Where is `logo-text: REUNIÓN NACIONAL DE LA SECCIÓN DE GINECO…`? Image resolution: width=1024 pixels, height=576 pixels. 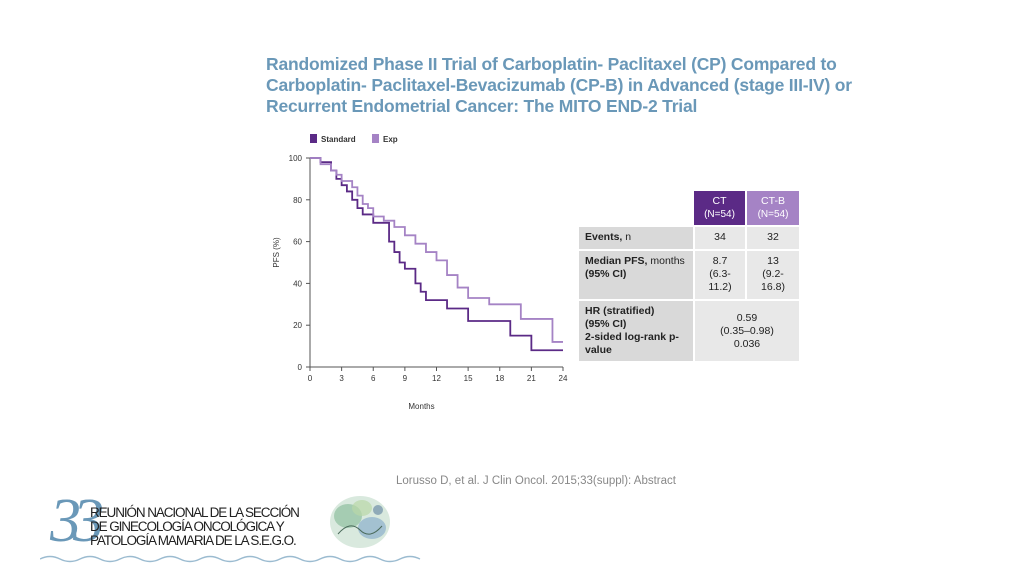
logo-text: REUNIÓN NACIONAL DE LA SECCIÓN DE GINECO… is located at coordinates (195, 526).